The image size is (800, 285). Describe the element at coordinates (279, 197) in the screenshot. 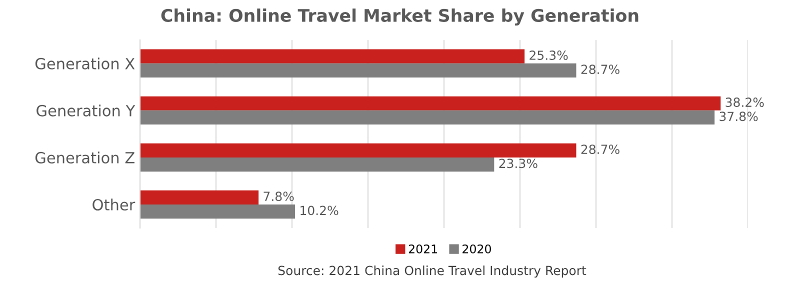

I see `data-label: 7.8%` at that location.